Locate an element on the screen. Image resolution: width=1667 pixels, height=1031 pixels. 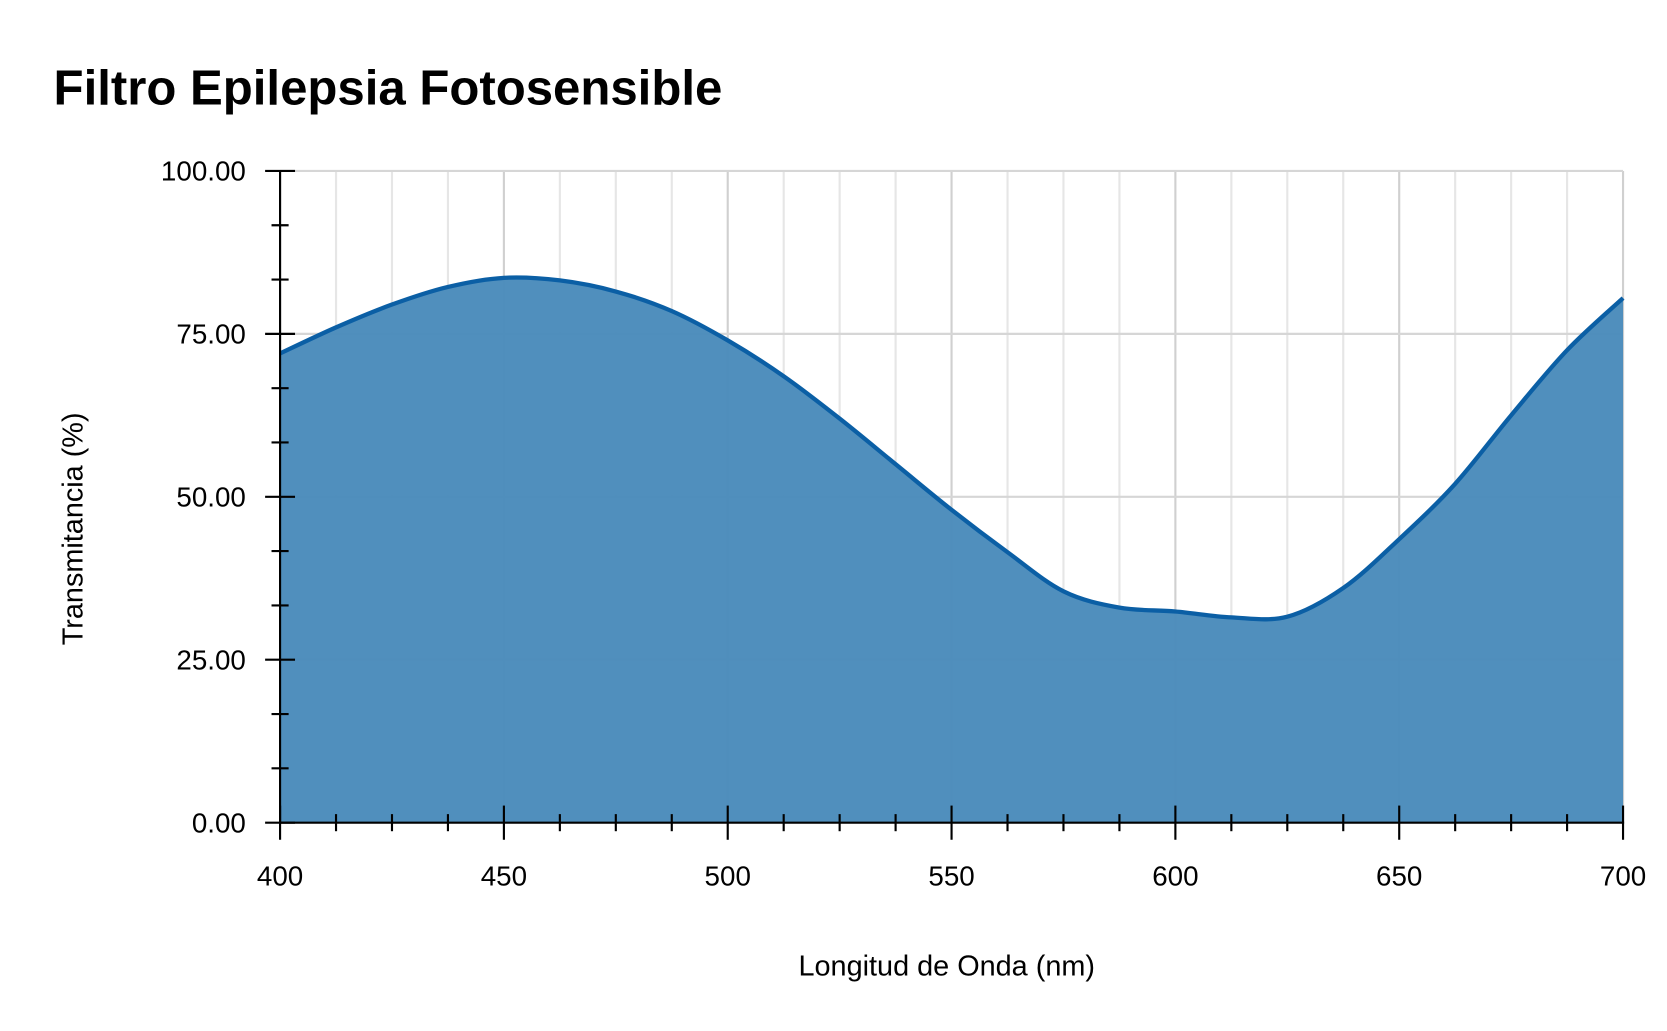
x-axis-label: Longitud de Onda (nm) is located at coordinates (947, 966).